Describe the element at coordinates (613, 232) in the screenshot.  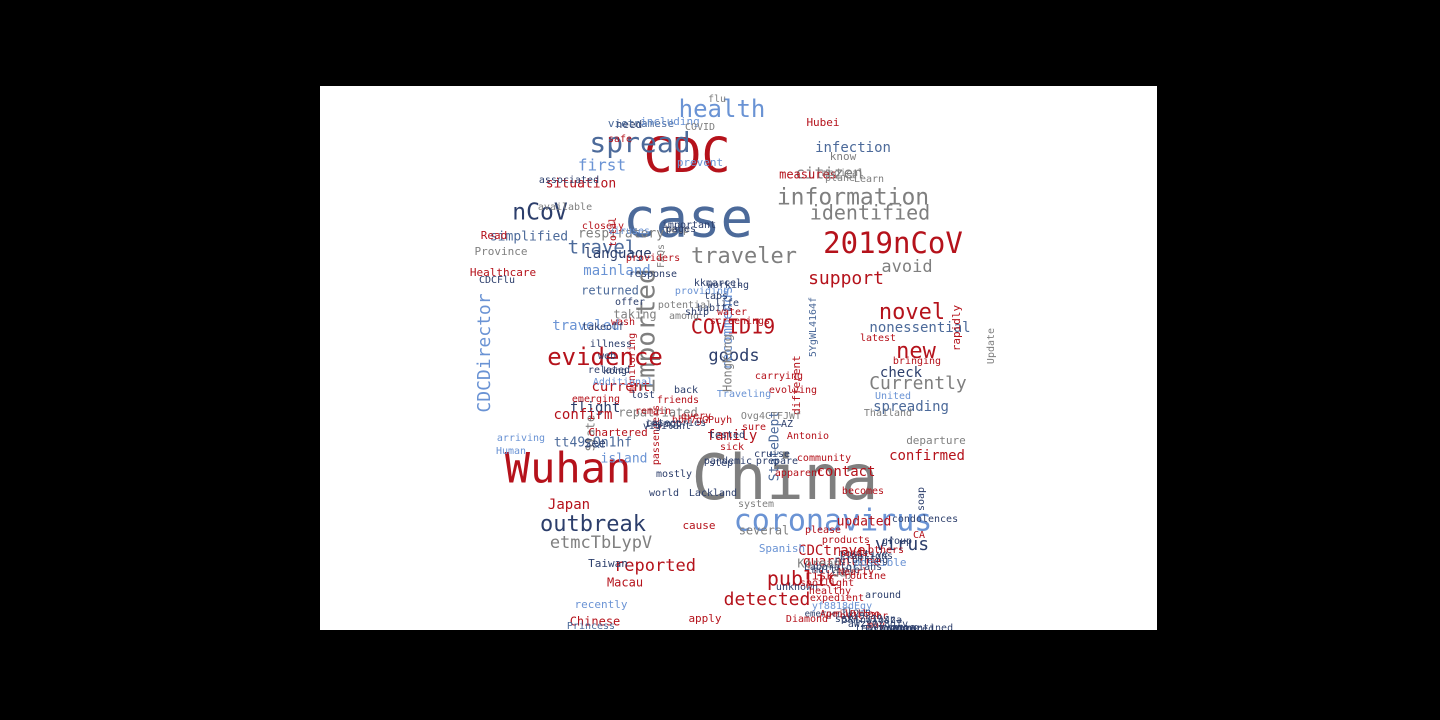
I see `word-total: total` at that location.